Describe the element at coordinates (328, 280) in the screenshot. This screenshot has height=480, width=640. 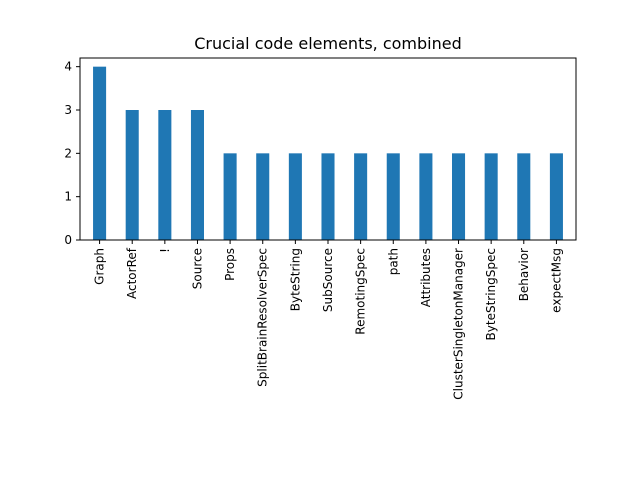
I see `x-tick-label-7: SubSource` at that location.